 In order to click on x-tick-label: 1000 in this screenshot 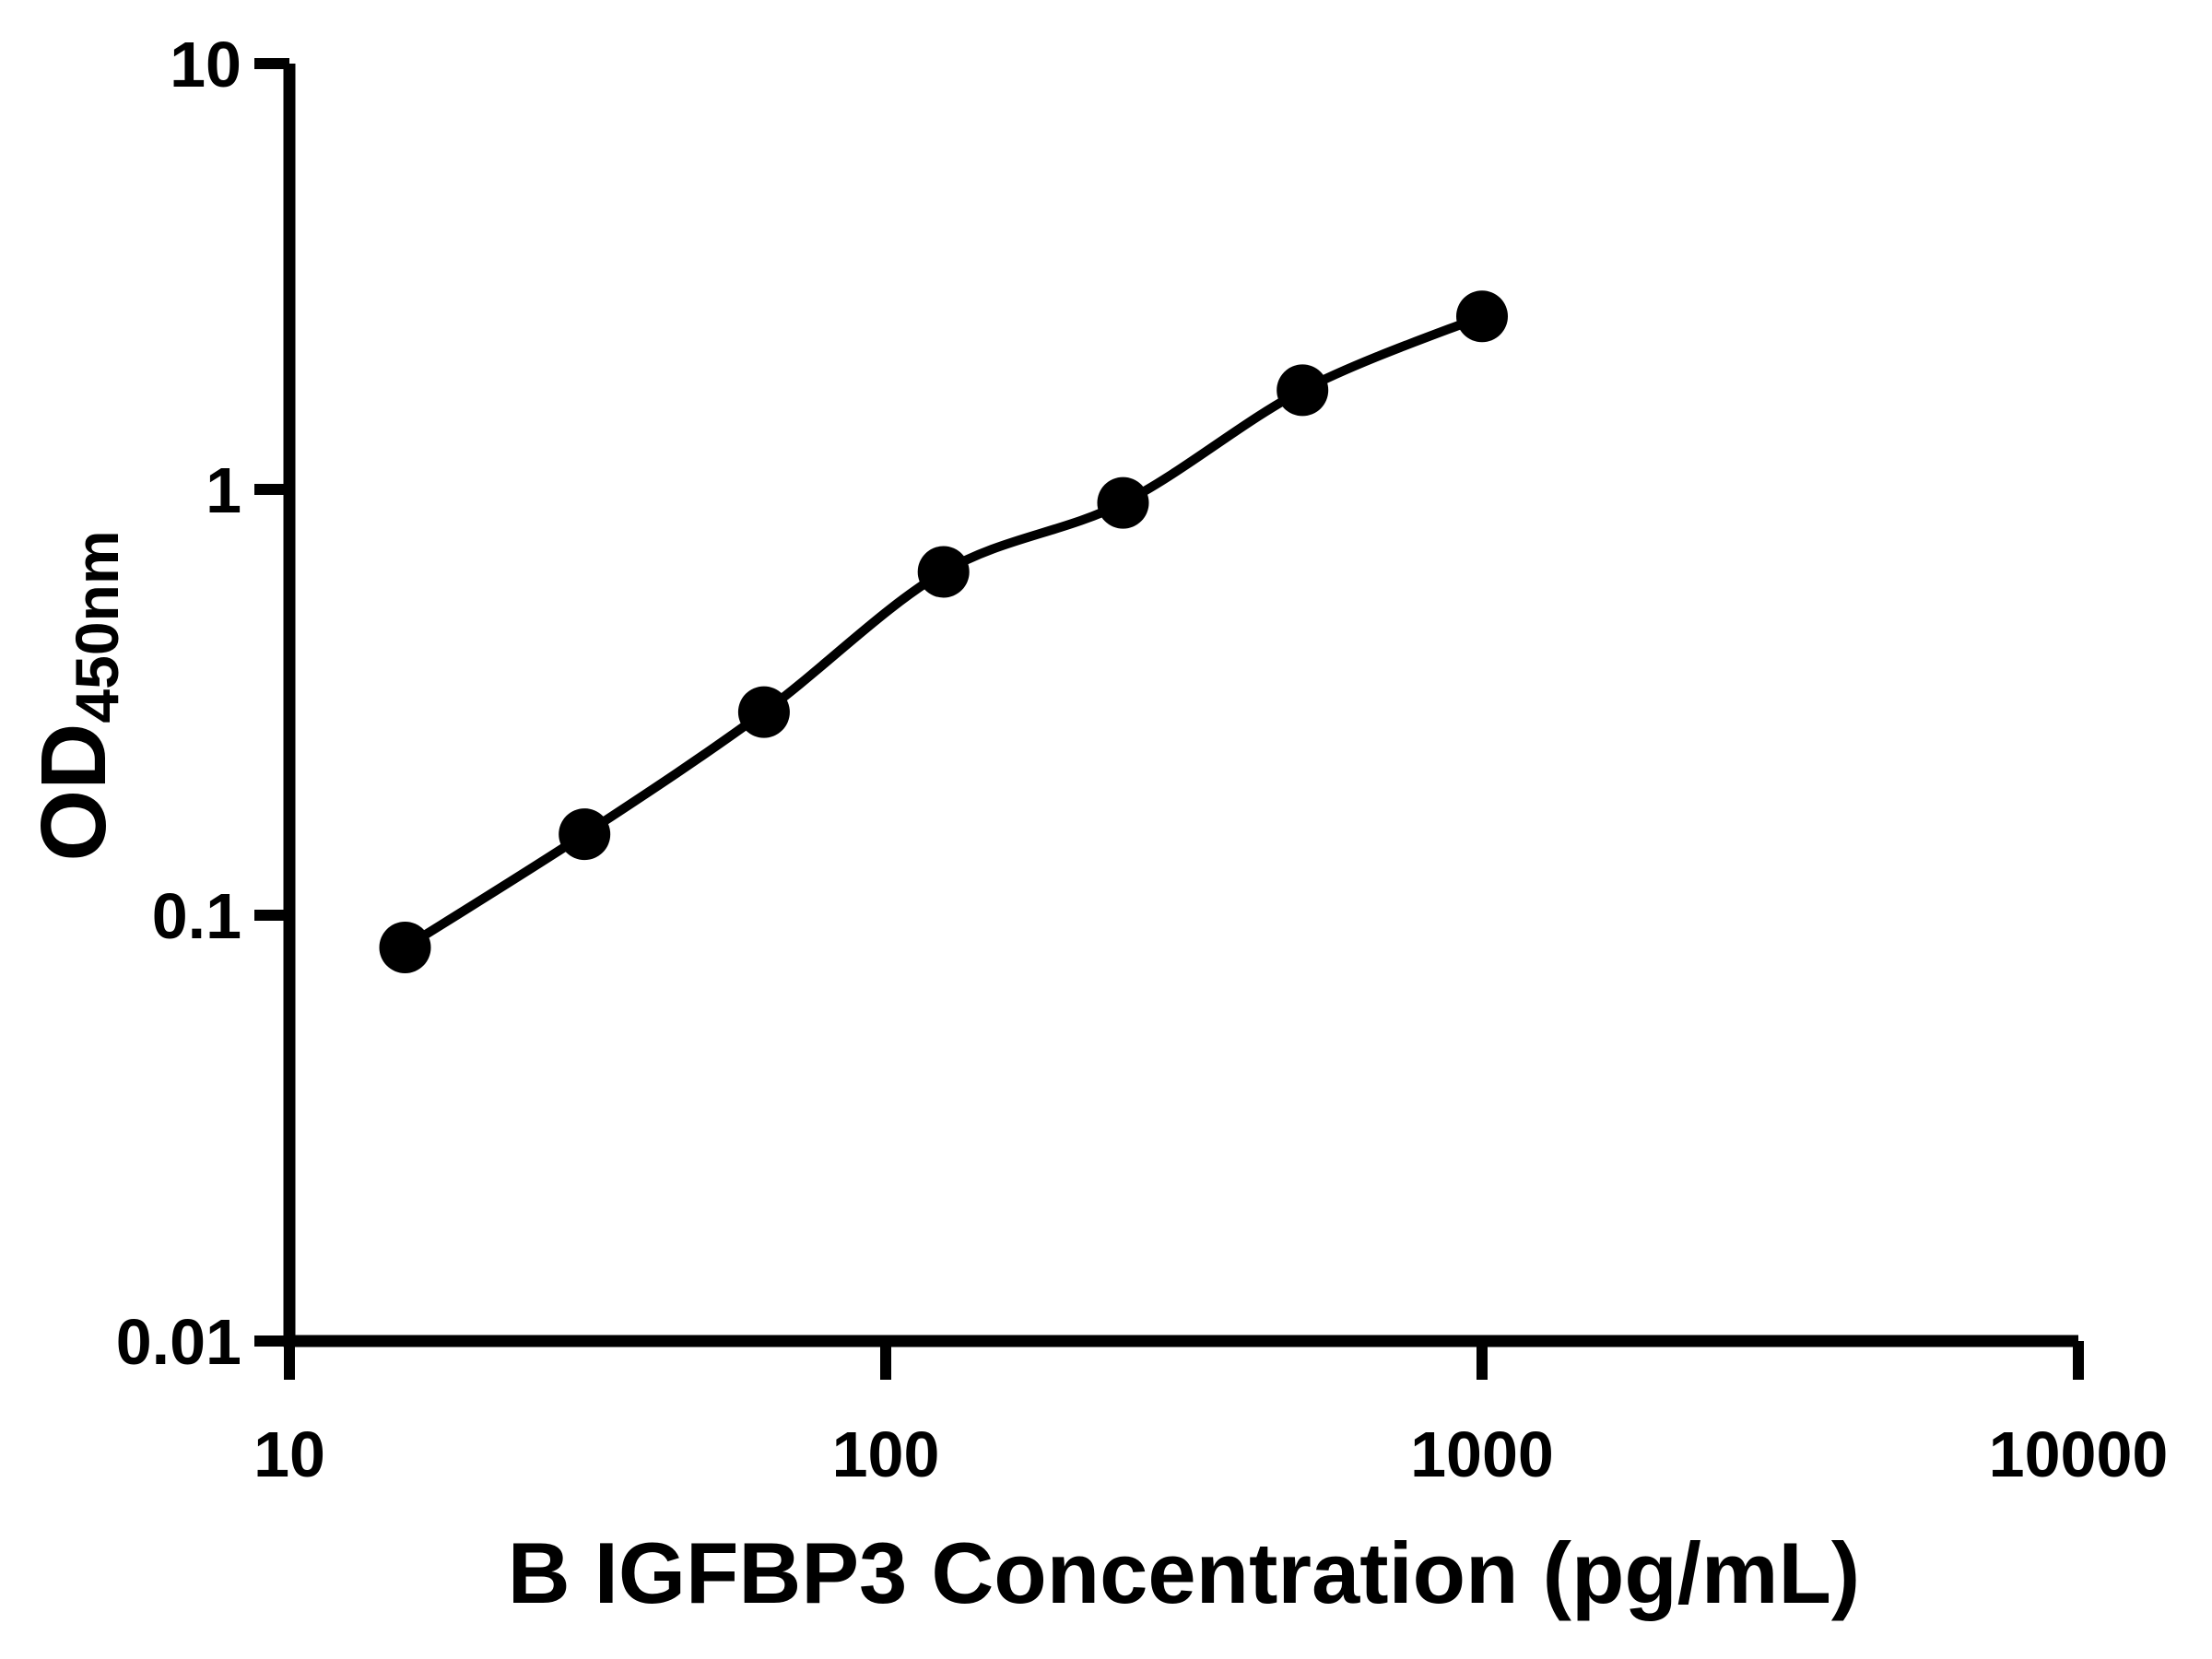, I will do `click(1482, 1454)`.